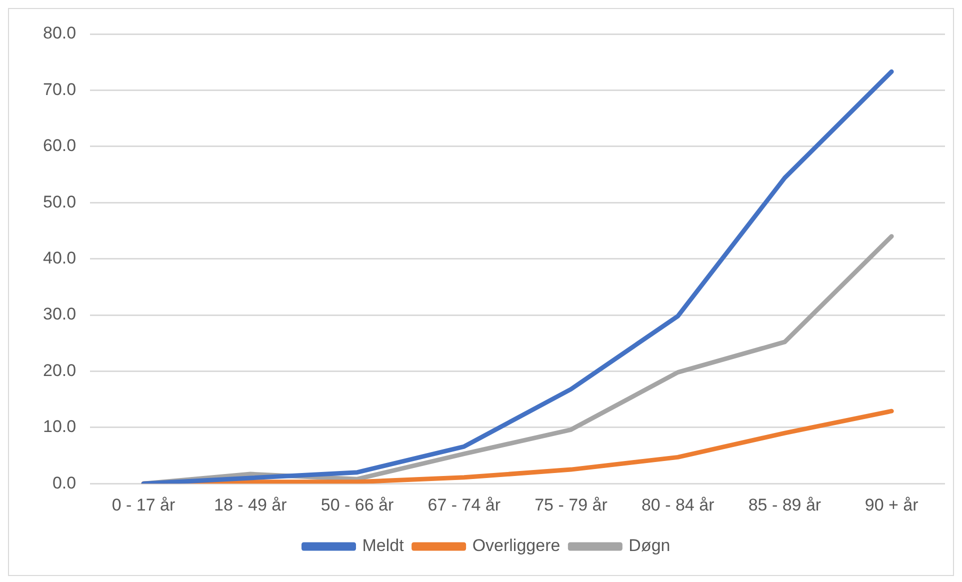 The height and width of the screenshot is (582, 962). Describe the element at coordinates (891, 504) in the screenshot. I see `x-tick-label: 90 + år` at that location.